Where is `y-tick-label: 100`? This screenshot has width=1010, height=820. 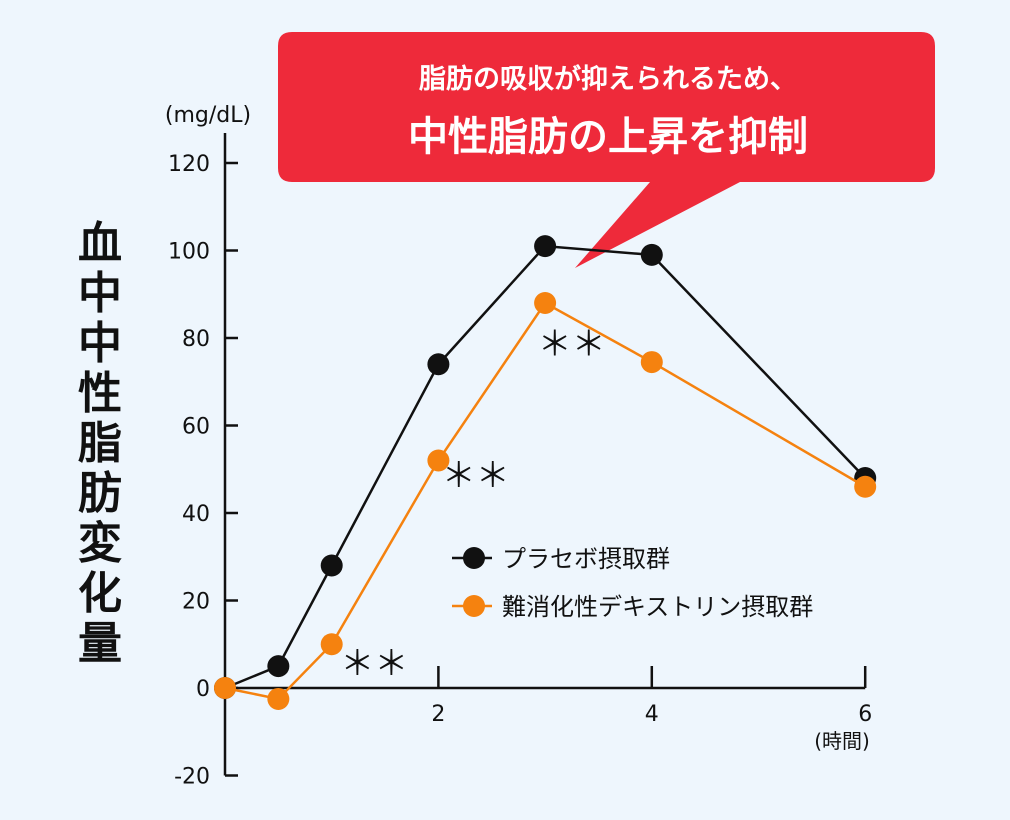 y-tick-label: 100 is located at coordinates (189, 252).